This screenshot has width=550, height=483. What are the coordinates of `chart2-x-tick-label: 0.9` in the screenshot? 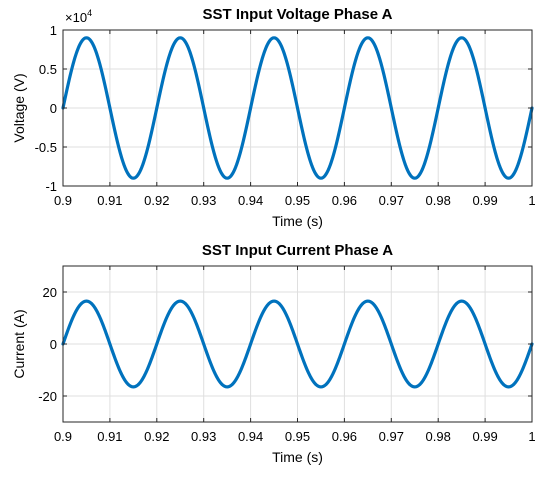 It's located at (63, 436).